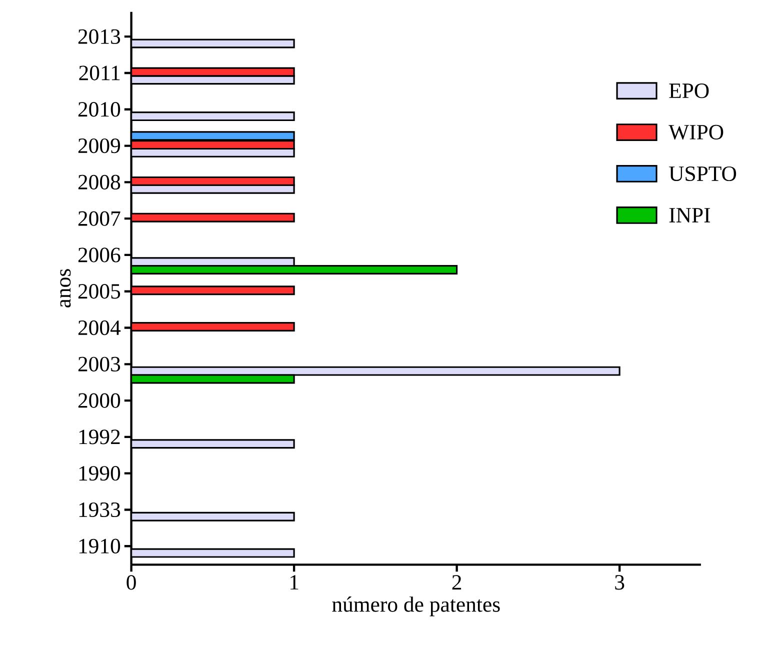 The width and height of the screenshot is (773, 650). What do you see at coordinates (689, 91) in the screenshot?
I see `legend-label: EPO` at bounding box center [689, 91].